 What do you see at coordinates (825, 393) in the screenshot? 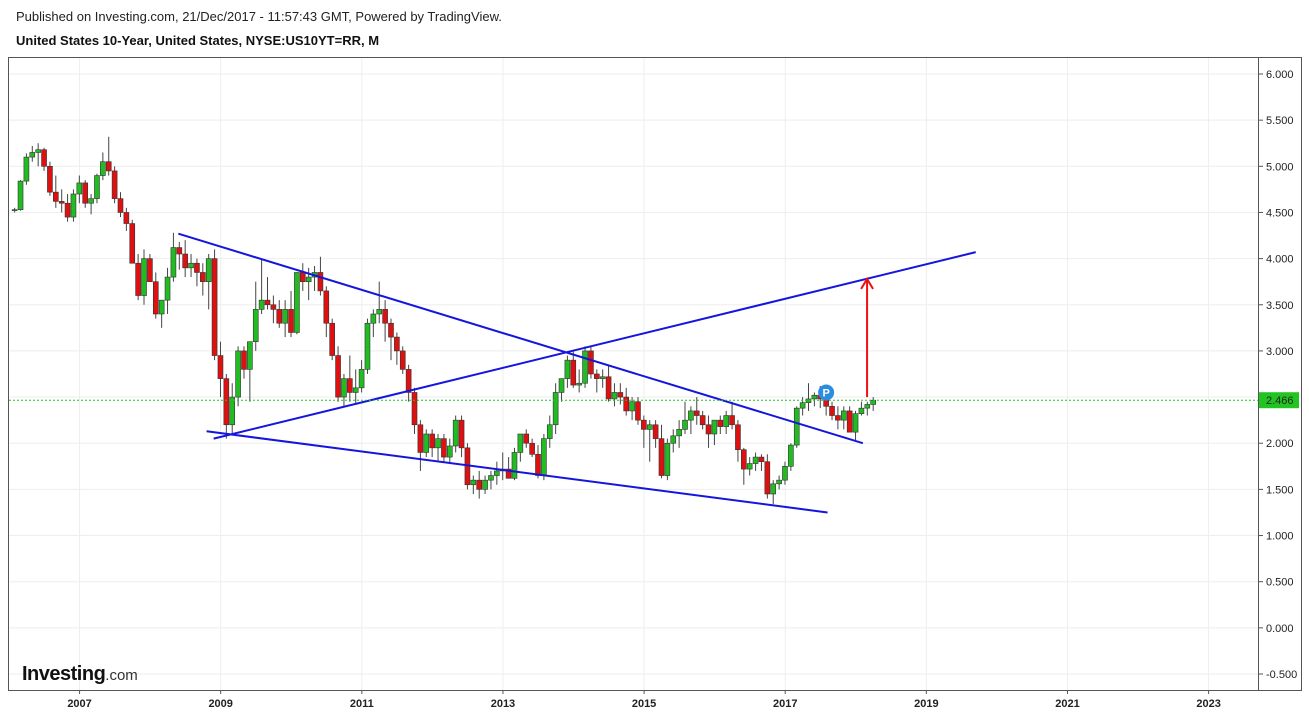
I see `p-marker-label: P` at bounding box center [825, 393].